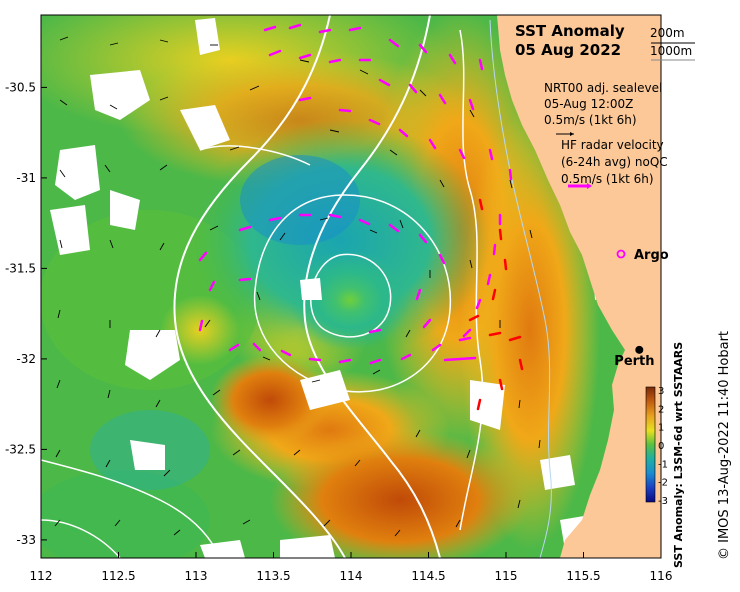 The height and width of the screenshot is (592, 740). Describe the element at coordinates (588, 104) in the screenshot. I see `sealevel-line2: 05-Aug 12:00Z` at that location.